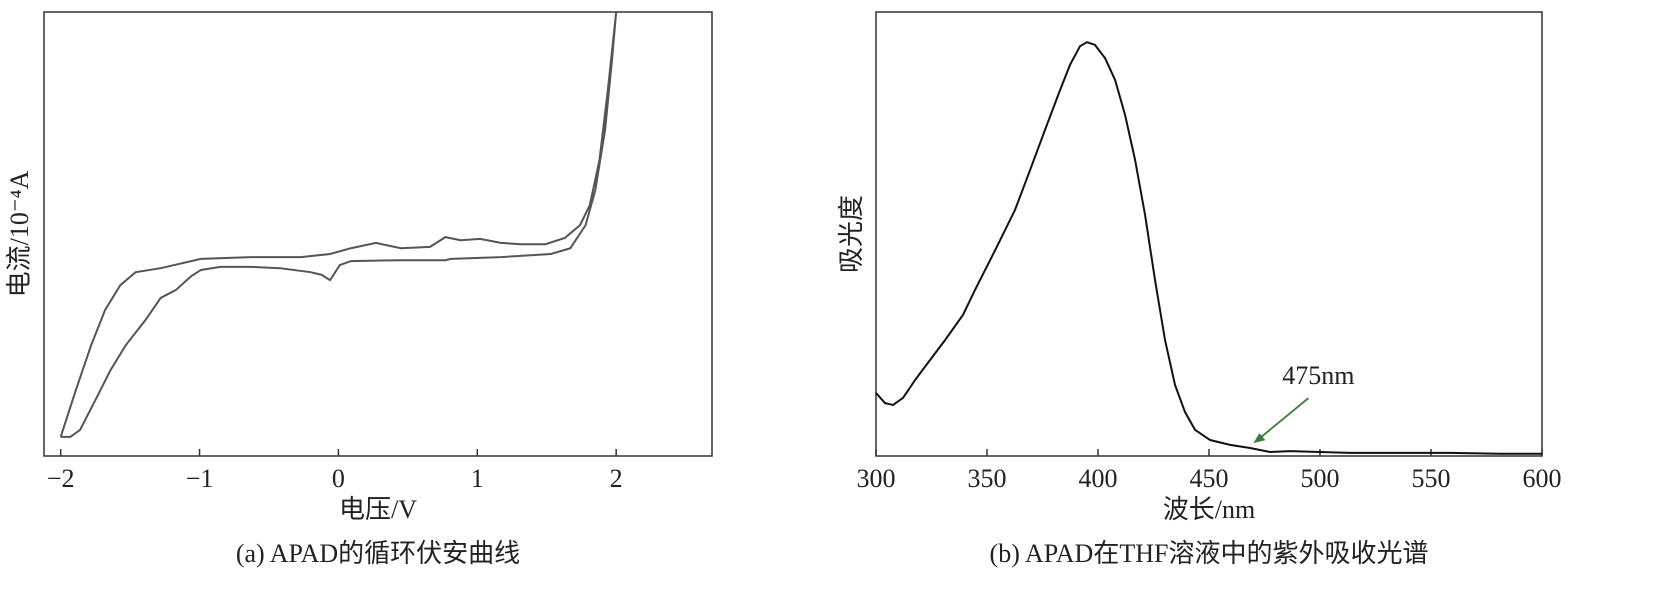 Image resolution: width=1662 pixels, height=612 pixels. I want to click on x-tick-label: 1, so click(477, 478).